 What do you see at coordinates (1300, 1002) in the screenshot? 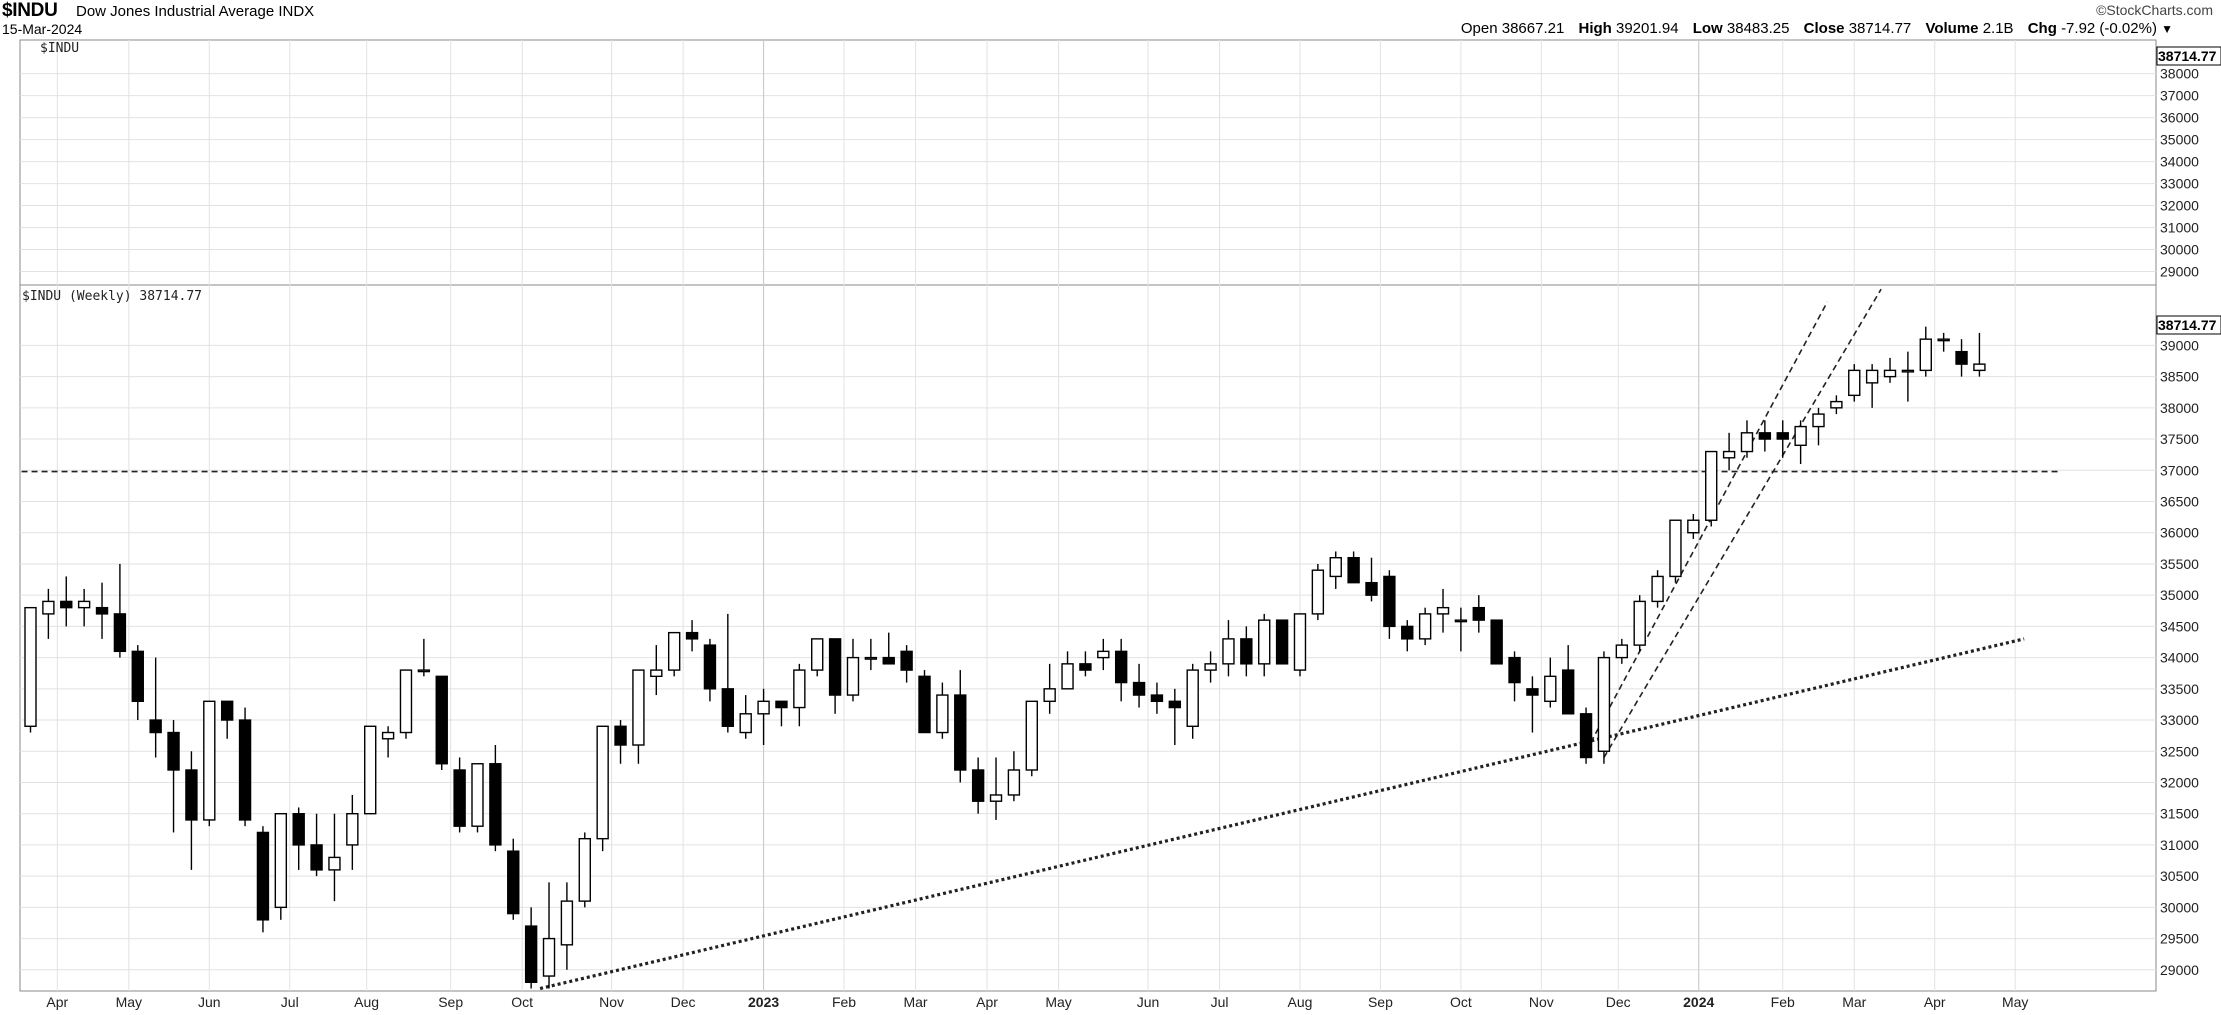
I see `x-tick-label: Aug` at bounding box center [1300, 1002].